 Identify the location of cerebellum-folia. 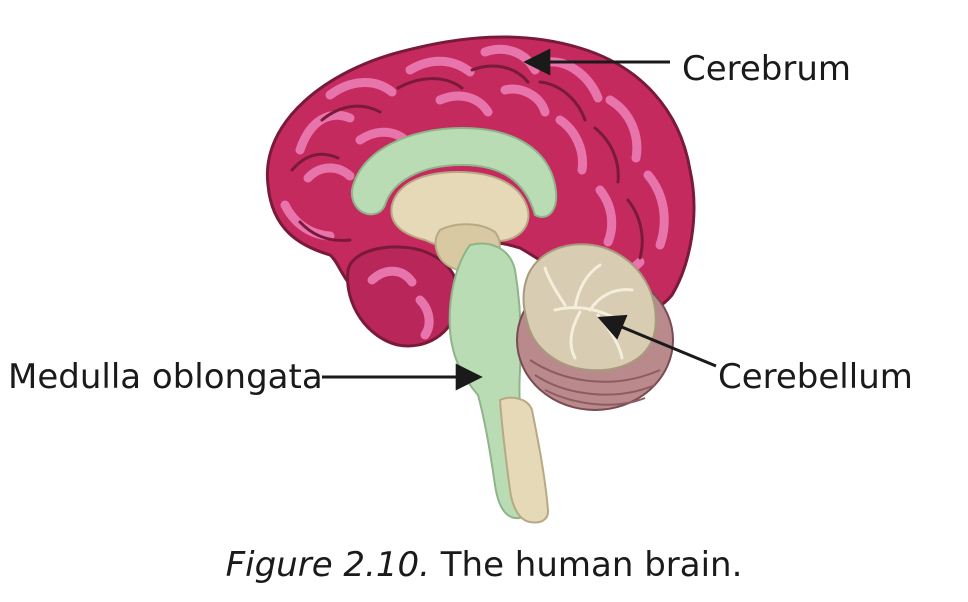
(595, 382).